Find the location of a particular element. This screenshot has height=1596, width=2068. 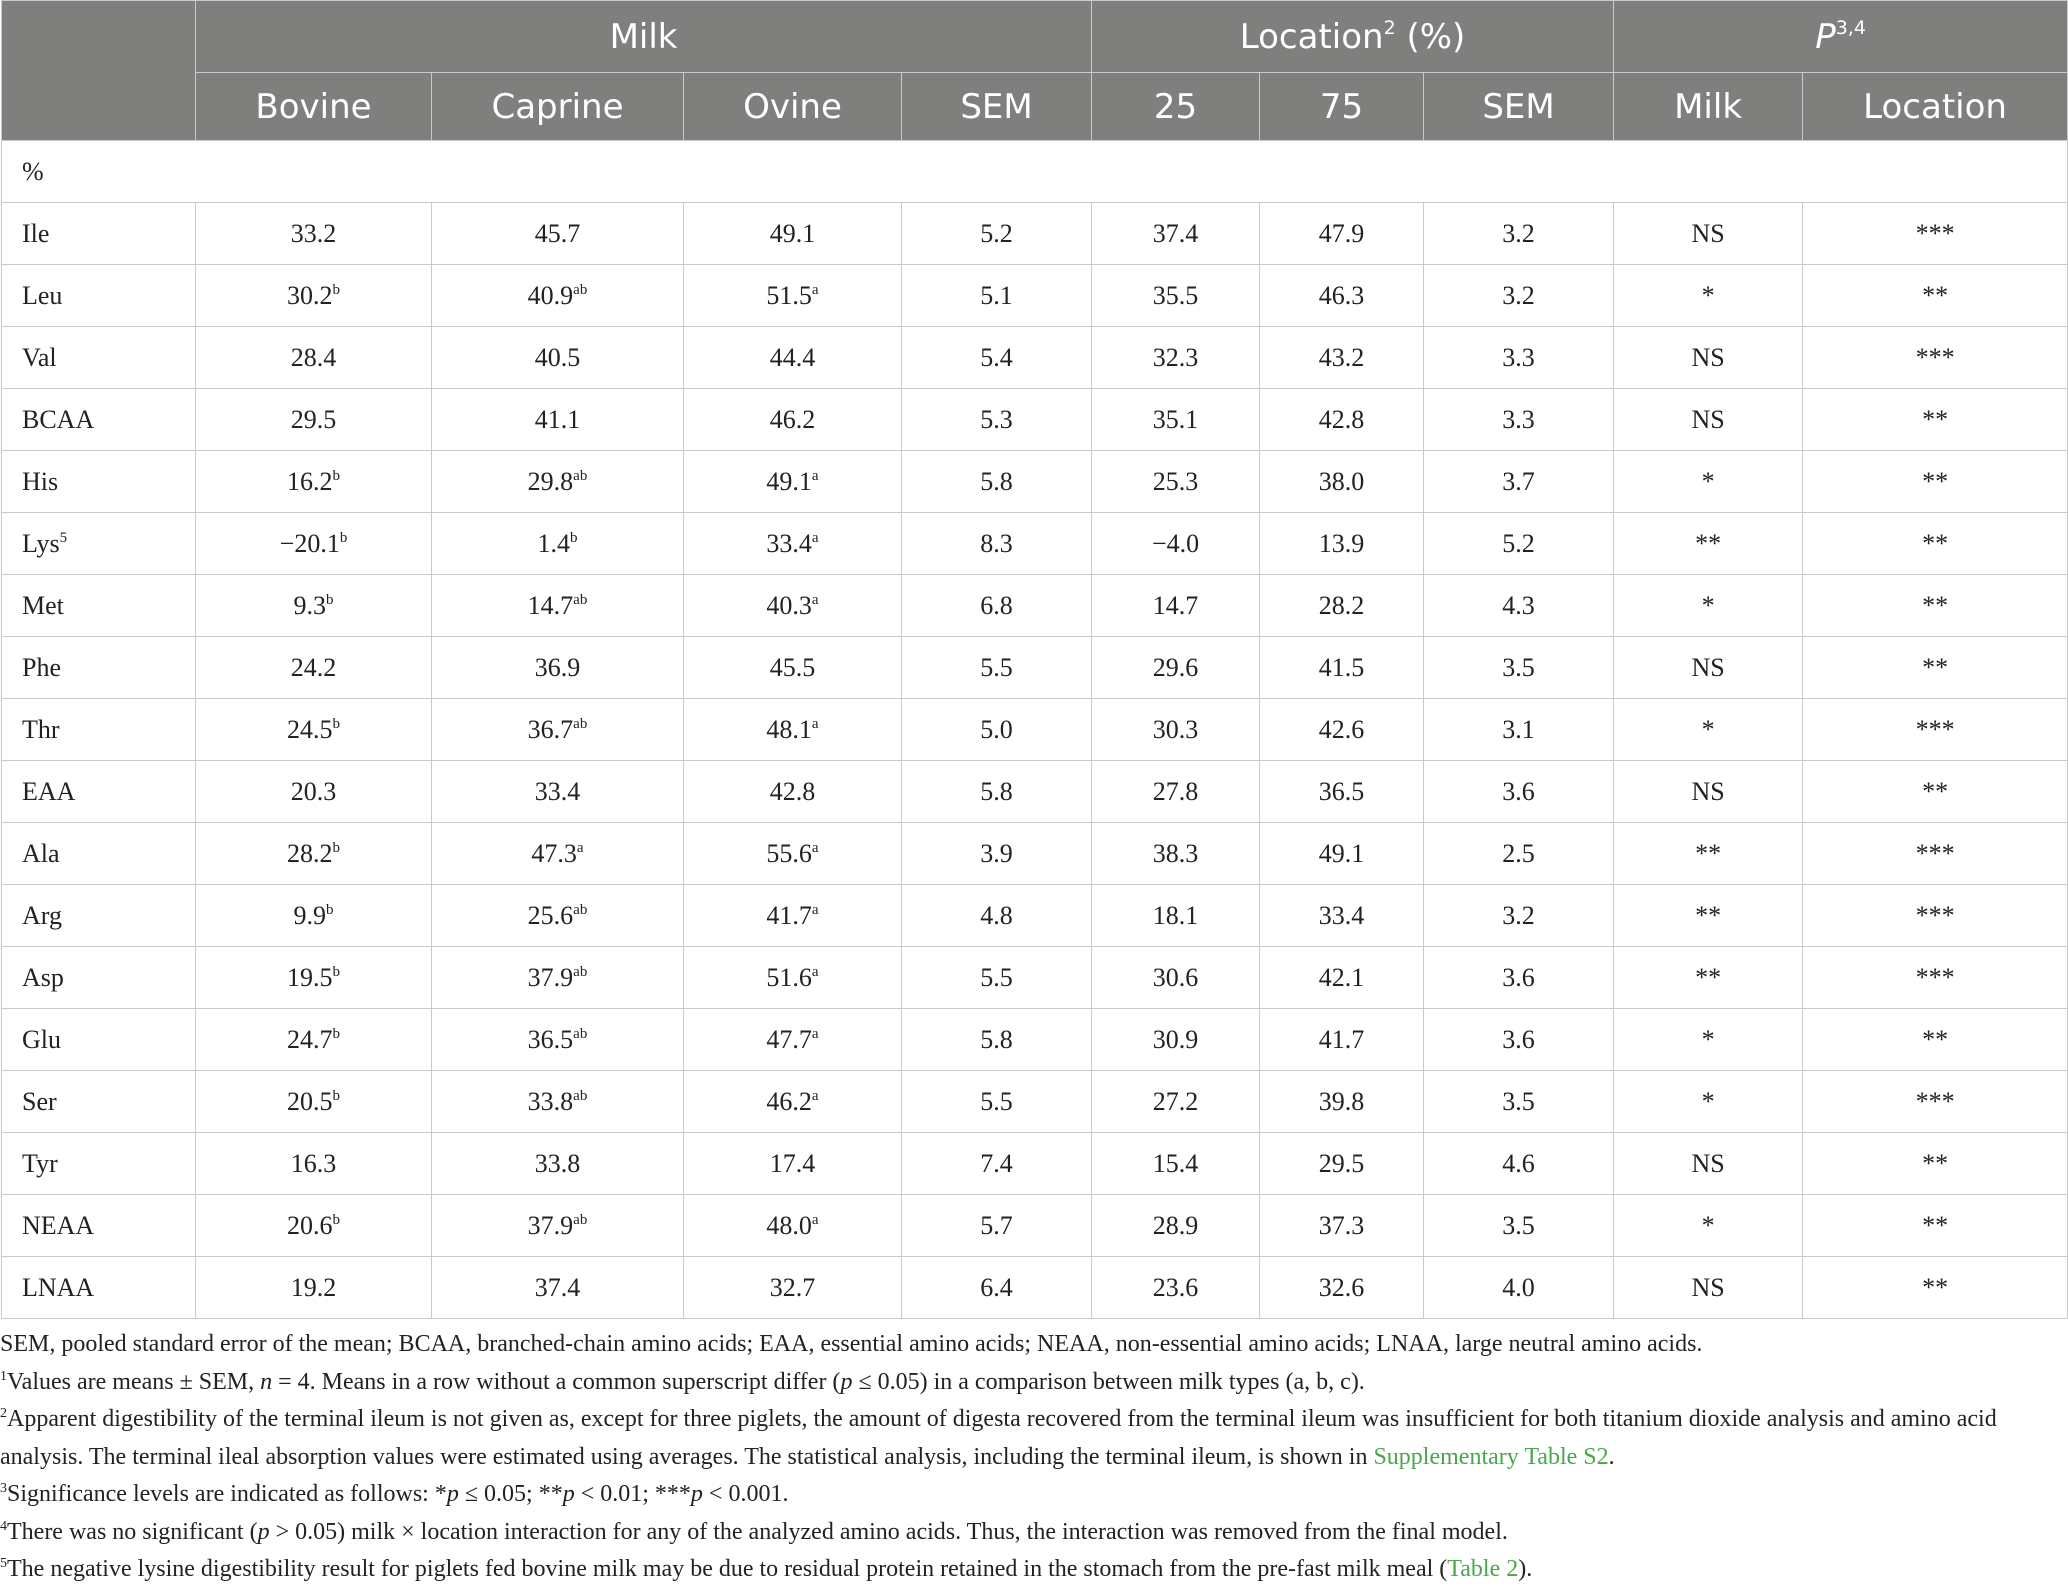

location-75-value: 32.6 is located at coordinates (1342, 1287).